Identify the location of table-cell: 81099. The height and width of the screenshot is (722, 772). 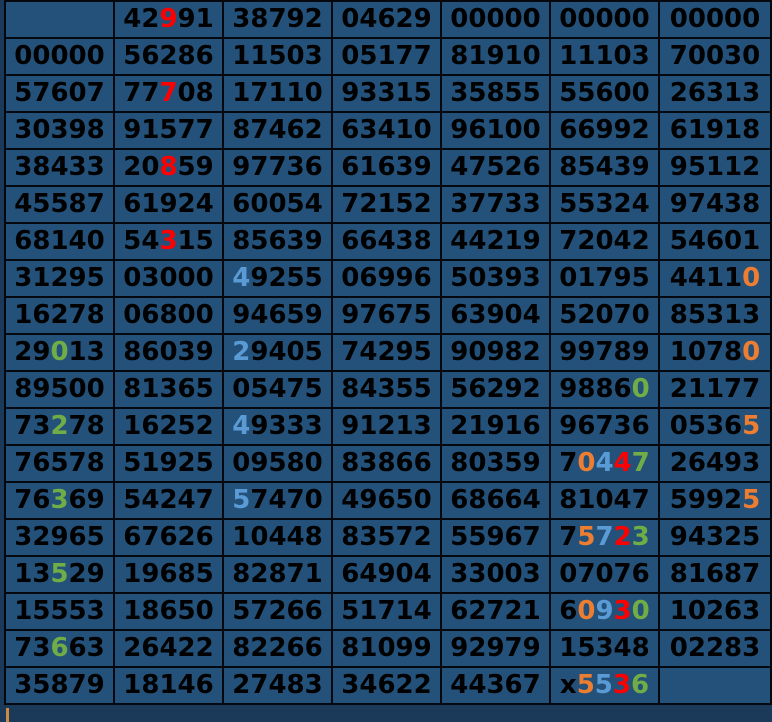
(386, 648).